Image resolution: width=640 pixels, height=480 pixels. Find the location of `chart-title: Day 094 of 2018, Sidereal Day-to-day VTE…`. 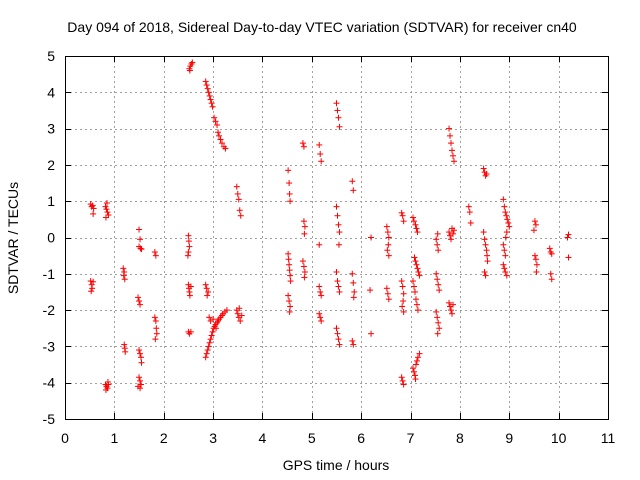

chart-title: Day 094 of 2018, Sidereal Day-to-day VTE… is located at coordinates (322, 27).